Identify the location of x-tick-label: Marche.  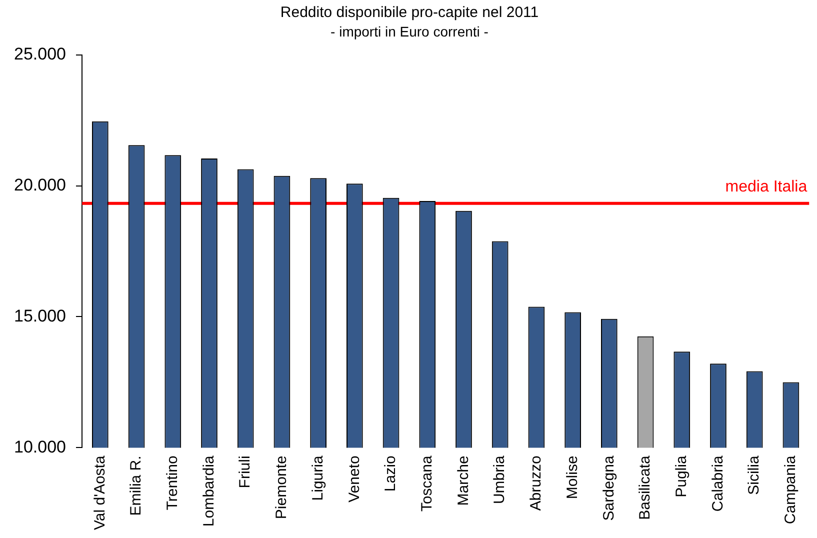
(463, 481).